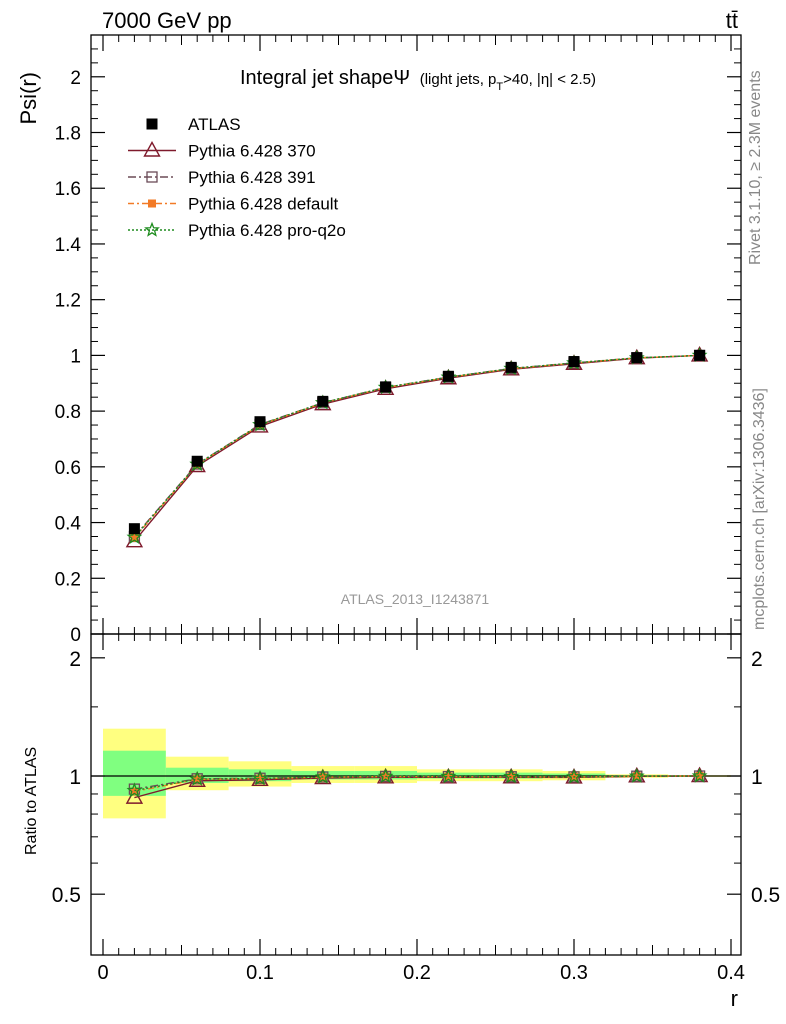  I want to click on legend-label-1: Pythia 6.428 391, so click(252, 177).